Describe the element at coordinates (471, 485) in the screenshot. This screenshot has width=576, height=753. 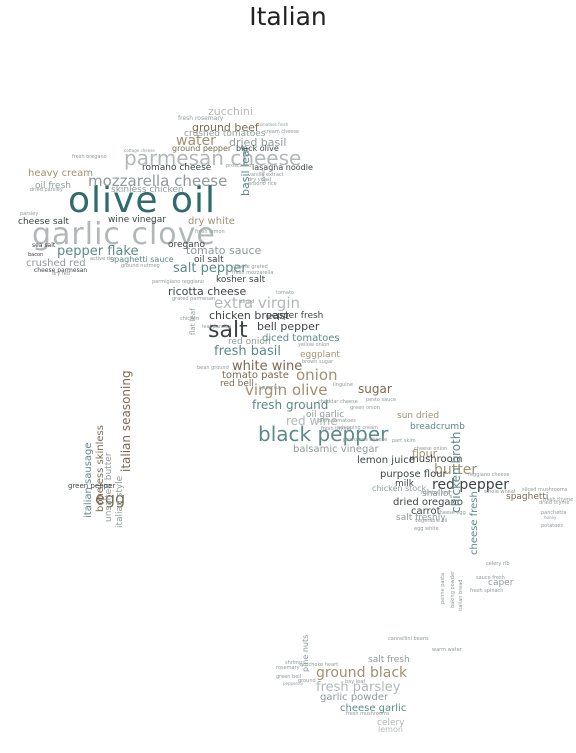
I see `word-red-pepper: red pepper` at that location.